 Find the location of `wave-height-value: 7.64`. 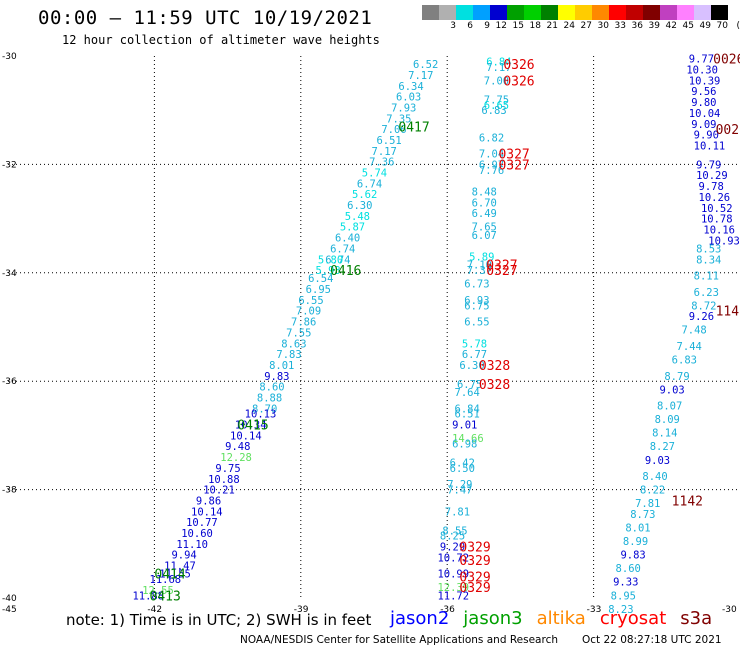

wave-height-value: 7.64 is located at coordinates (467, 393).